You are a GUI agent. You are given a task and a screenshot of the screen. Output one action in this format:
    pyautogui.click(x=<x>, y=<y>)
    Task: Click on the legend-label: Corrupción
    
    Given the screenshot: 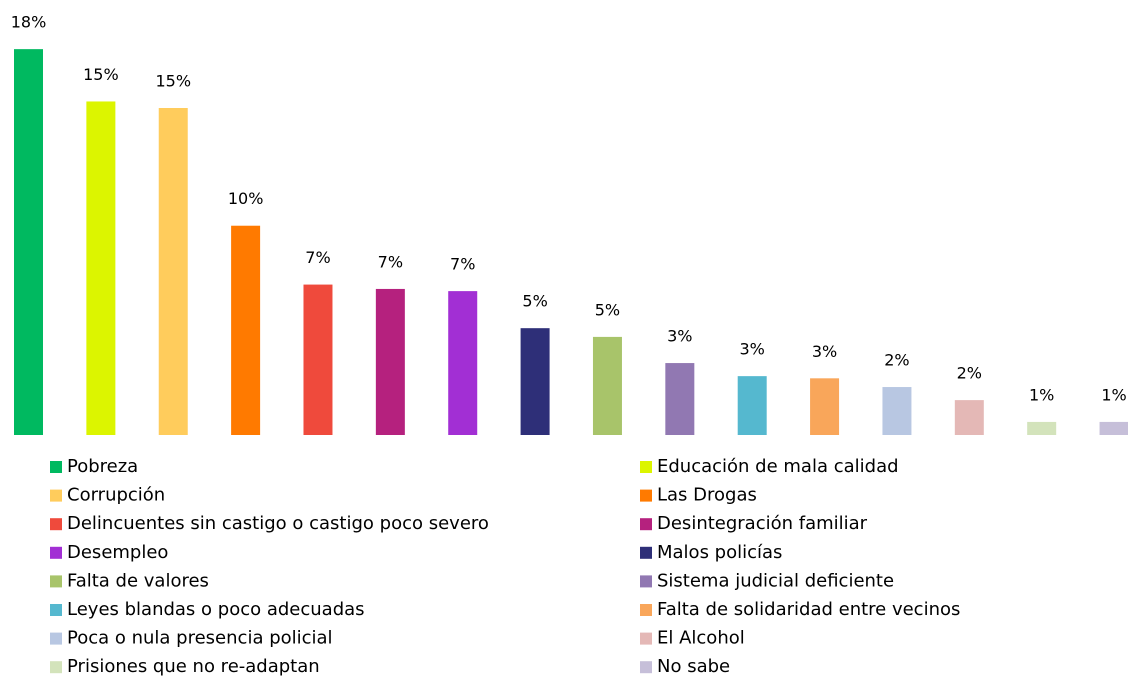 What is the action you would take?
    pyautogui.click(x=116, y=495)
    